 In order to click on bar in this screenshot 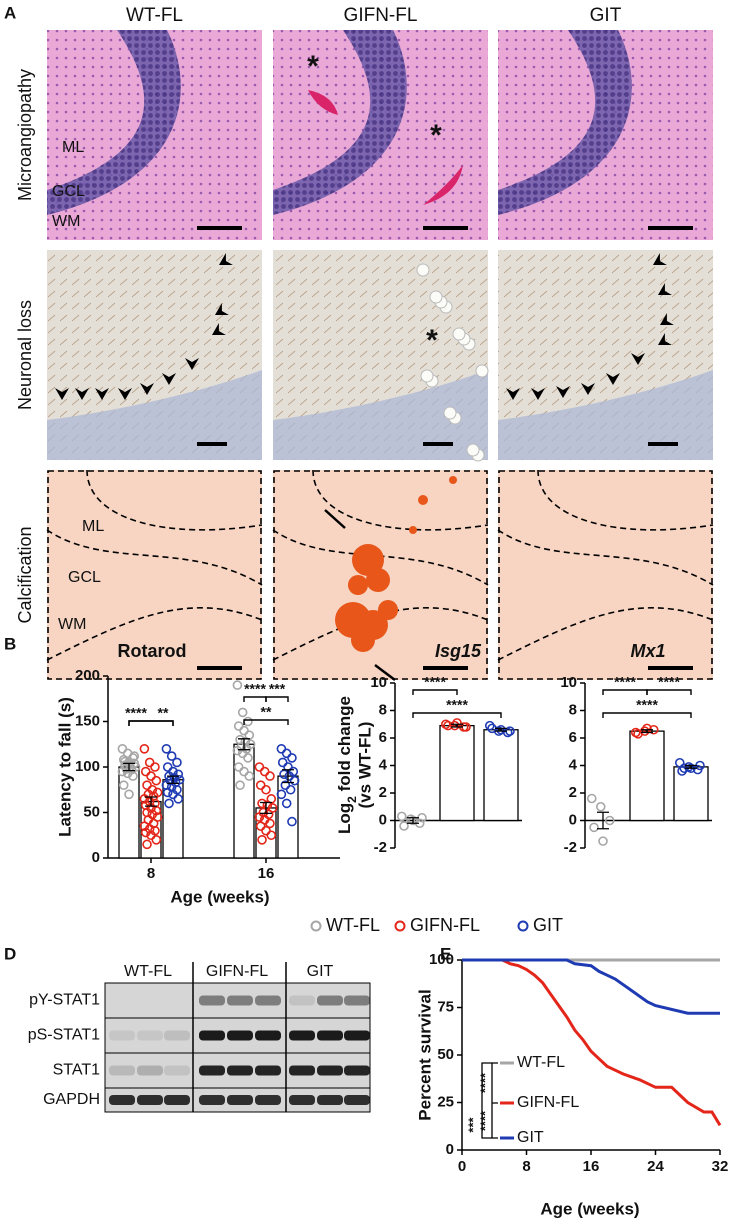, I will do `click(129, 812)`.